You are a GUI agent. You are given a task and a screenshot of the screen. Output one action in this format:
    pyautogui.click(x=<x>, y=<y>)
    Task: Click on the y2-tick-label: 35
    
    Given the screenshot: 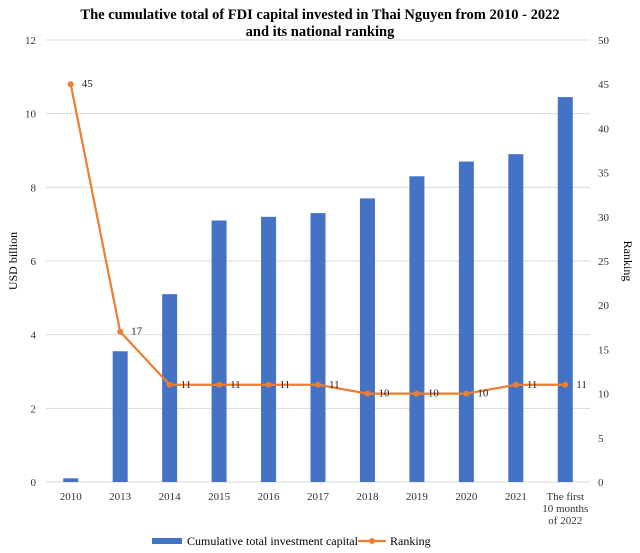 What is the action you would take?
    pyautogui.click(x=604, y=174)
    